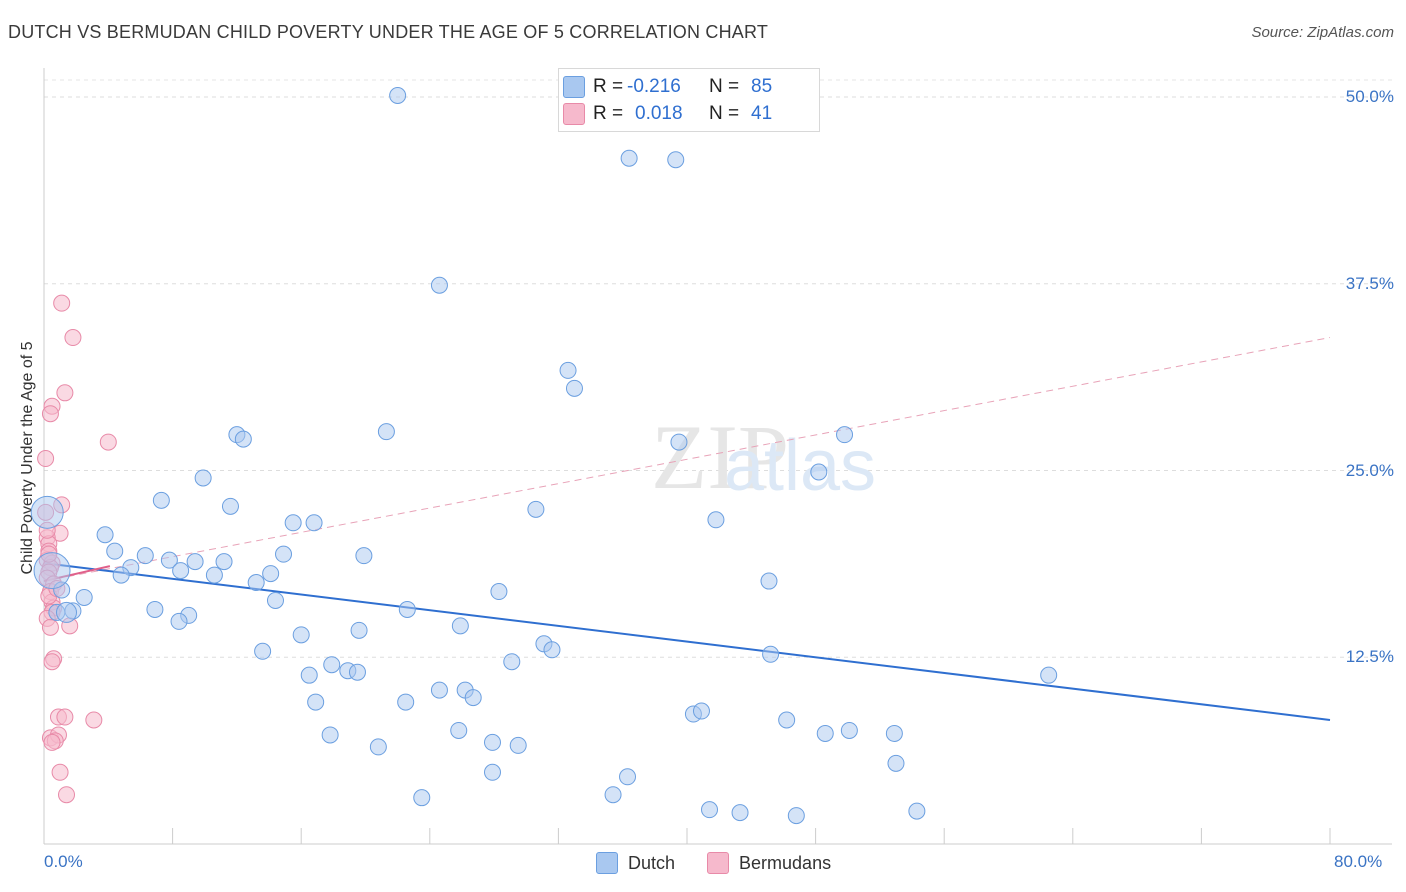  Describe the element at coordinates (762, 113) in the screenshot. I see `legend-n-value: 41` at that location.